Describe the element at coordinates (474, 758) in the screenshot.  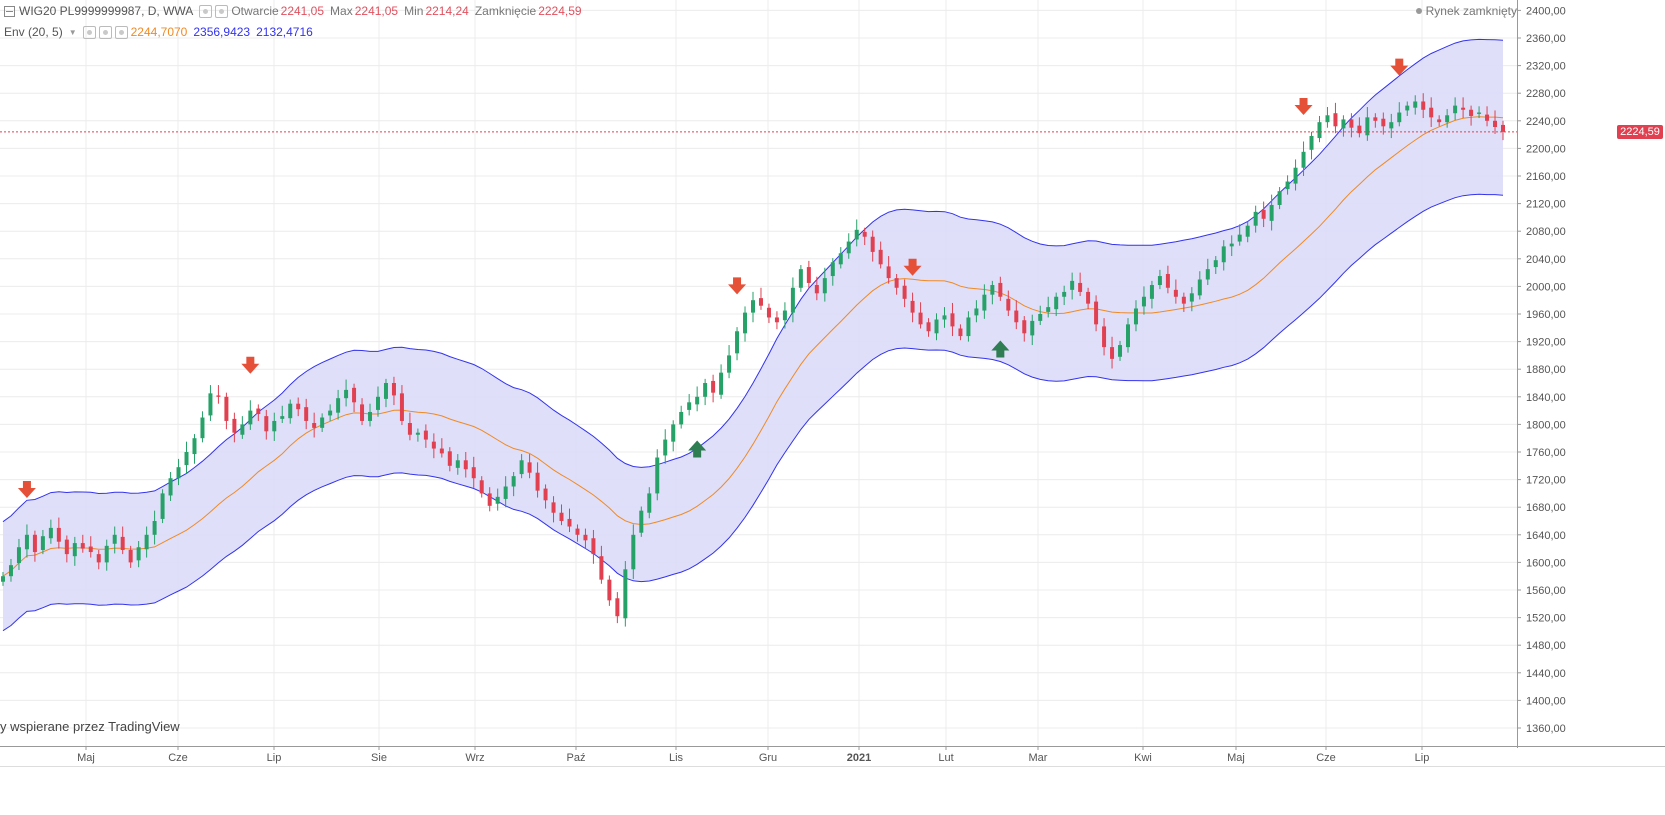
I see `x-tick-label: Wrz` at that location.